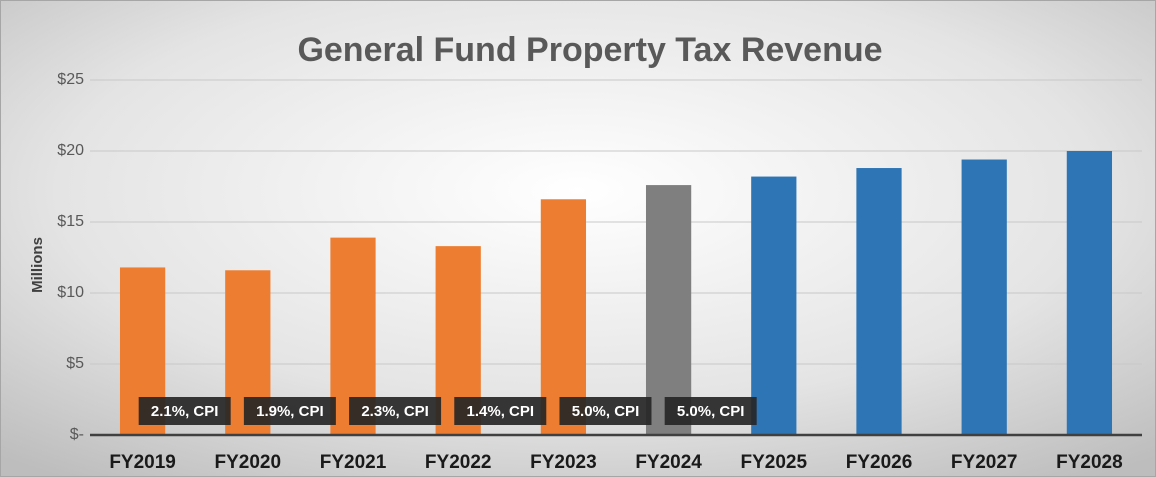 This screenshot has width=1156, height=477. I want to click on x-tick-label: FY2026, so click(879, 462).